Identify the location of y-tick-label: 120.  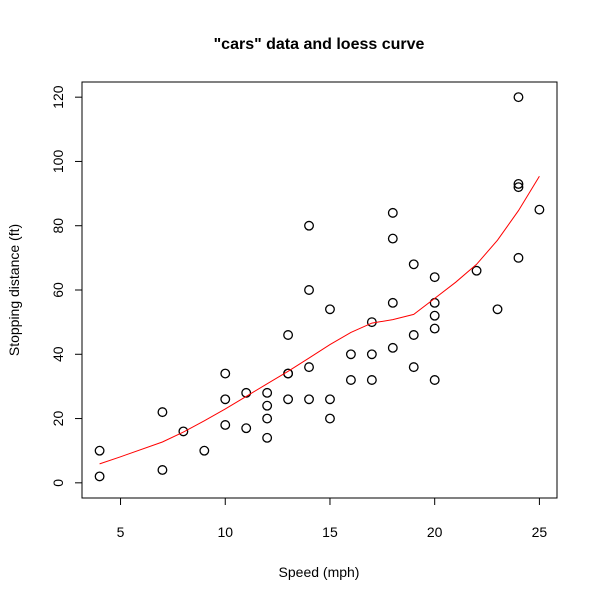
(58, 97).